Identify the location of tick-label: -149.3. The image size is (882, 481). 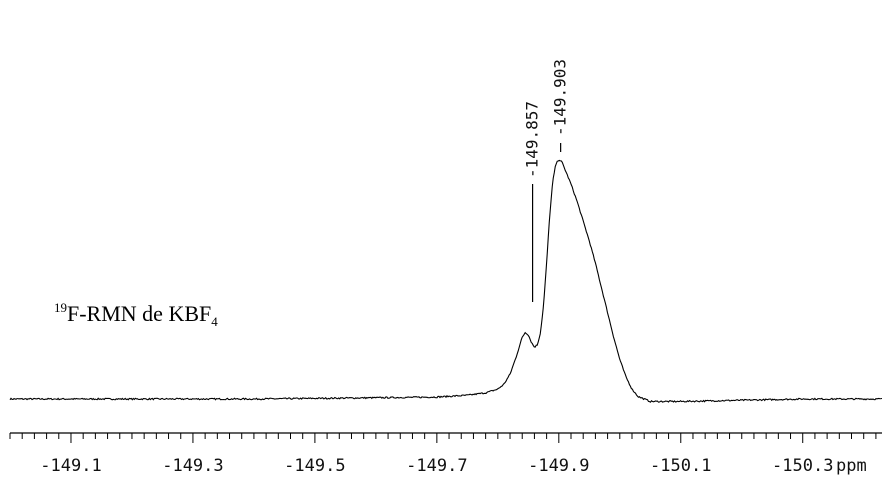
(192, 466).